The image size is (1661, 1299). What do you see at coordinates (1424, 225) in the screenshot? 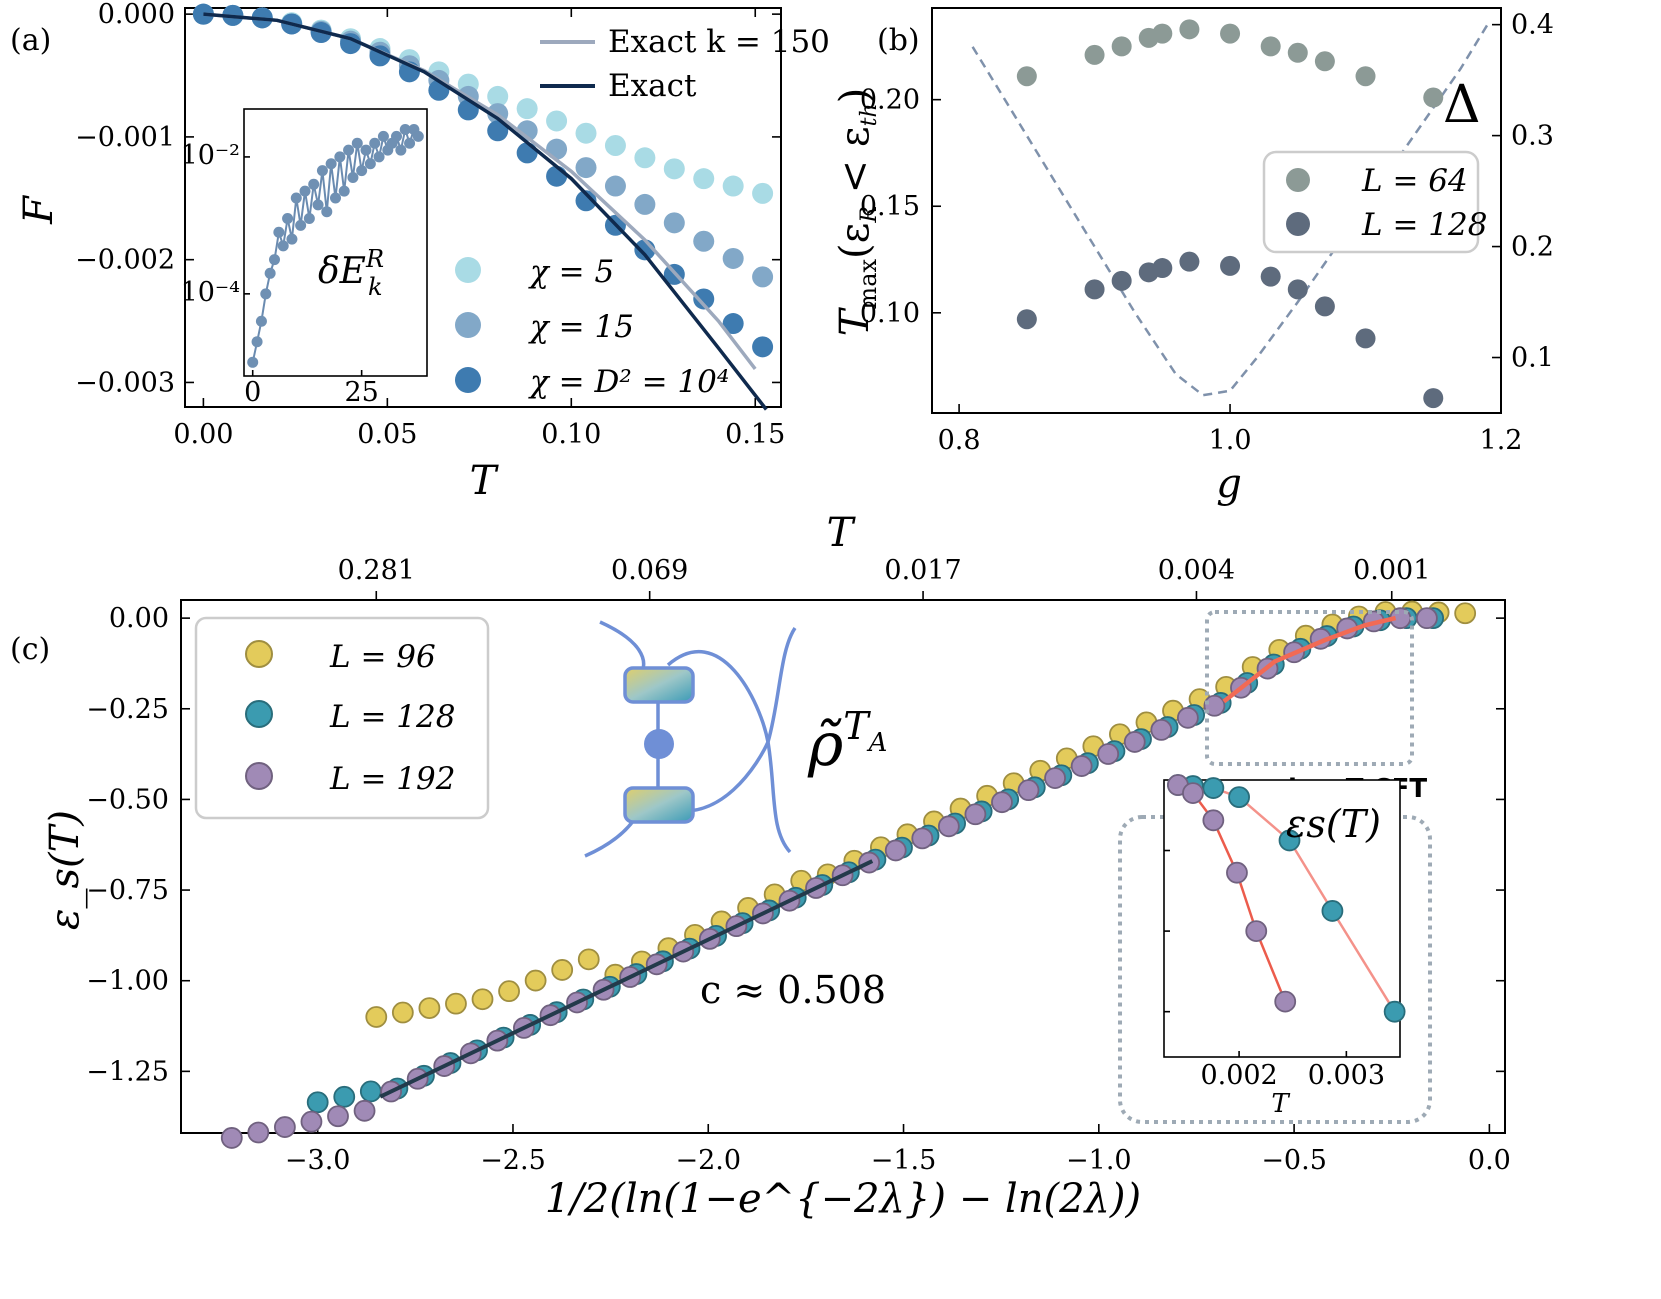
I see `legend-label: L = 128` at bounding box center [1424, 225].